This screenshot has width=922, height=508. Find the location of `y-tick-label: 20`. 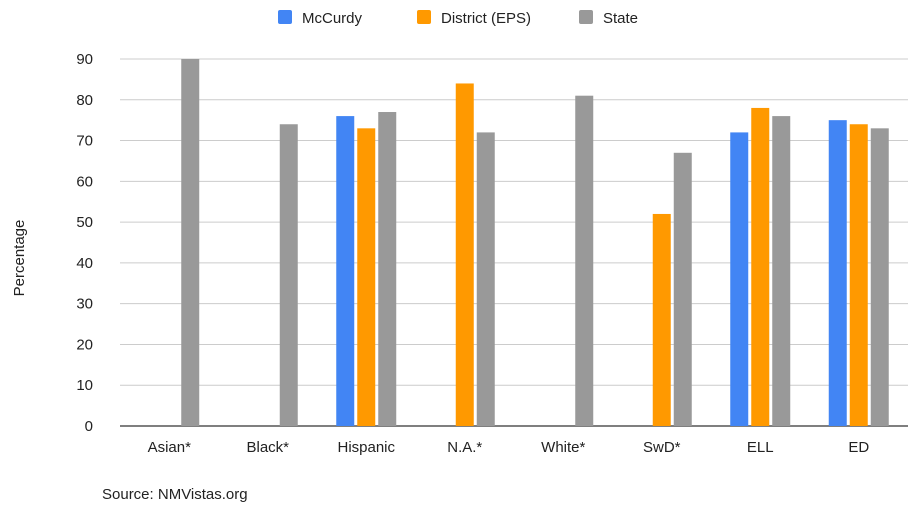

y-tick-label: 20 is located at coordinates (84, 344).